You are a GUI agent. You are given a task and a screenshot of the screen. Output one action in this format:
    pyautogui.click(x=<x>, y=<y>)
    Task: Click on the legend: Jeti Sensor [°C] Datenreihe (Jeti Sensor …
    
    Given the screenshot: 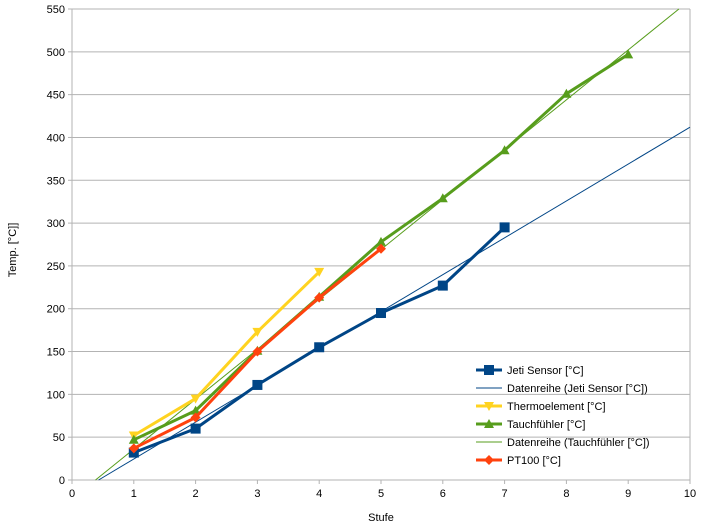 What is the action you would take?
    pyautogui.click(x=563, y=416)
    